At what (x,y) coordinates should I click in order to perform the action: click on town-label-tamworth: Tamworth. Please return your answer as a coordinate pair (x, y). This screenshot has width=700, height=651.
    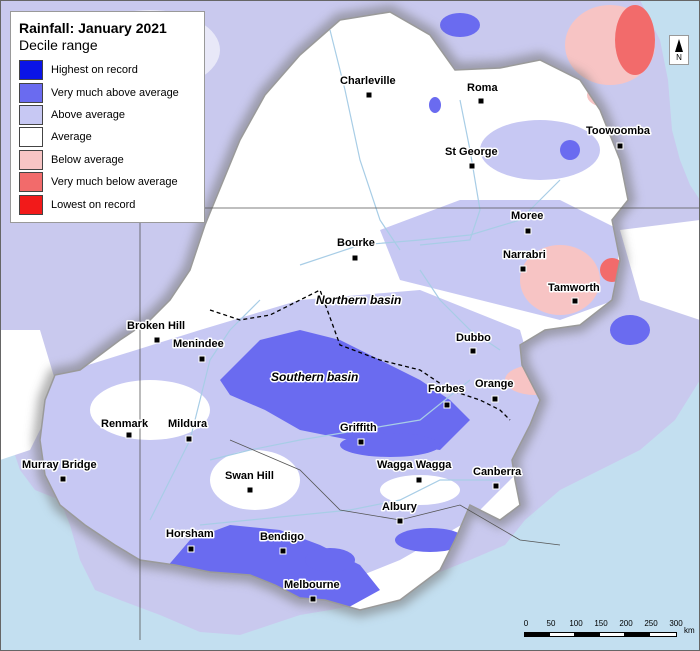
    Looking at the image, I should click on (574, 288).